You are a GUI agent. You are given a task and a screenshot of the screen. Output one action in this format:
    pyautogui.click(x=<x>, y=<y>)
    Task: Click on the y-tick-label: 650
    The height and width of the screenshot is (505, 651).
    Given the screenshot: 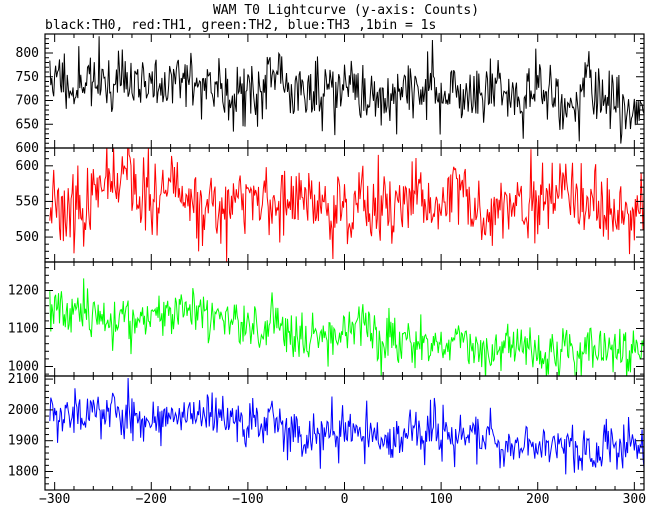 What is the action you would take?
    pyautogui.click(x=27, y=124)
    